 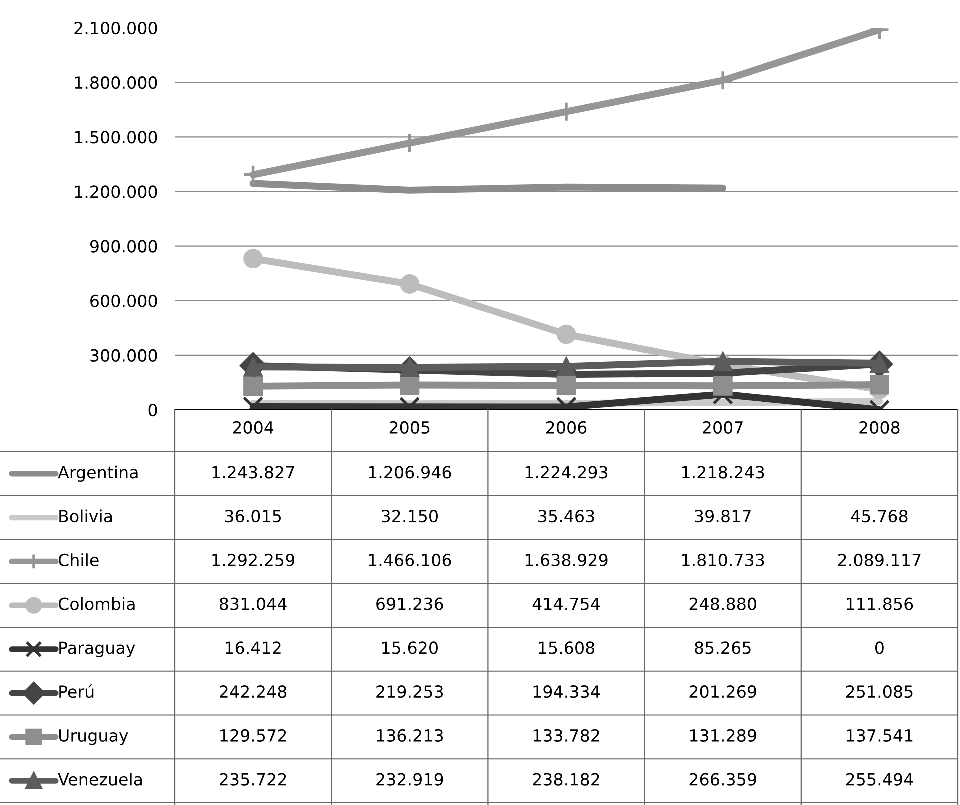 What do you see at coordinates (880, 604) in the screenshot?
I see `data-label: 111.856` at bounding box center [880, 604].